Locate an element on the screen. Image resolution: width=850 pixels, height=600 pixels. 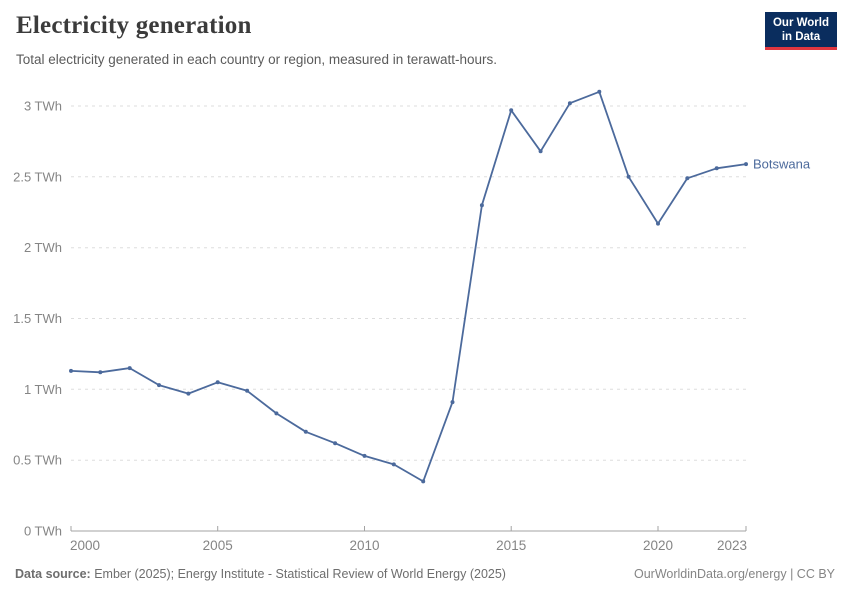
owid-logo: Our World in Data is located at coordinates (800, 31).